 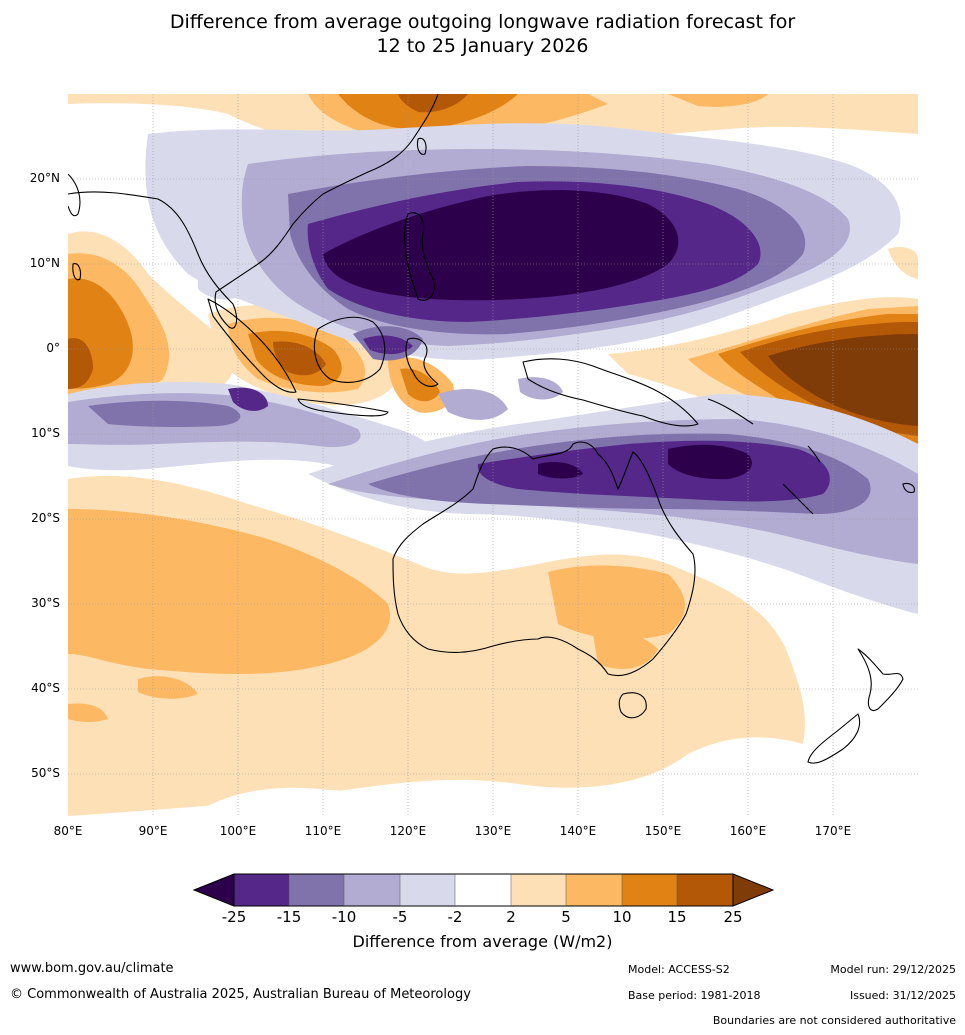 What do you see at coordinates (45, 688) in the screenshot?
I see `lat-label-40s: 40°S` at bounding box center [45, 688].